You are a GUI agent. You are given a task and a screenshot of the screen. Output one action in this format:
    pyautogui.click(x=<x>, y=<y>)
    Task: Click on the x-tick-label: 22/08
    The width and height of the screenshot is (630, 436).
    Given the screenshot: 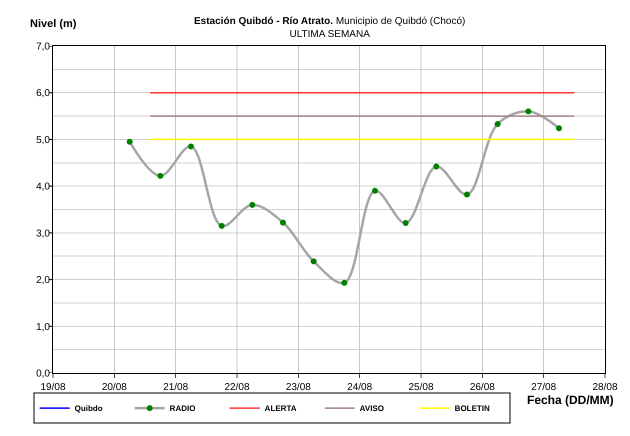 What is the action you would take?
    pyautogui.click(x=237, y=387)
    